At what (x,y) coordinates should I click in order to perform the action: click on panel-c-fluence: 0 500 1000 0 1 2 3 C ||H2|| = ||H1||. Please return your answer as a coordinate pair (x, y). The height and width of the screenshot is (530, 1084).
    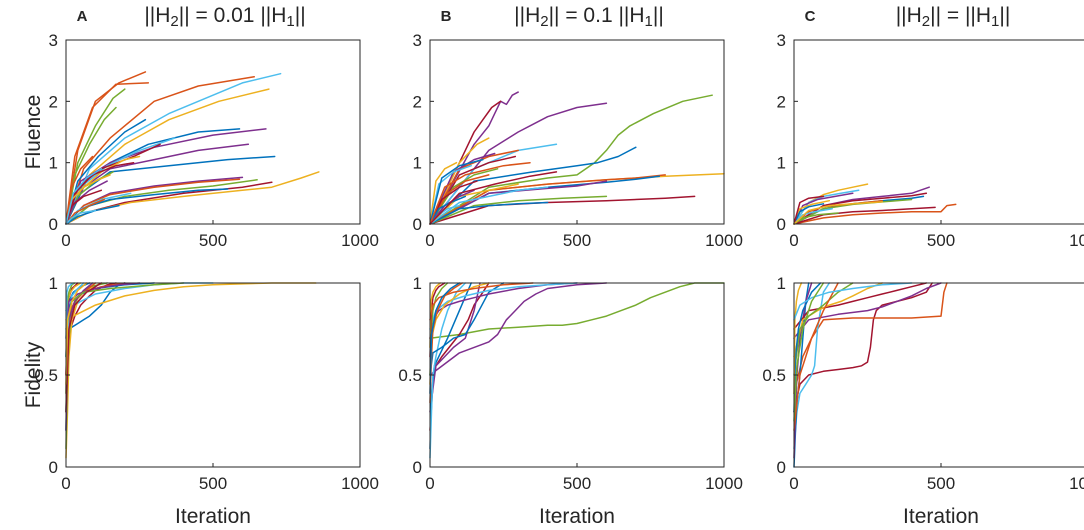
    Looking at the image, I should click on (930, 127).